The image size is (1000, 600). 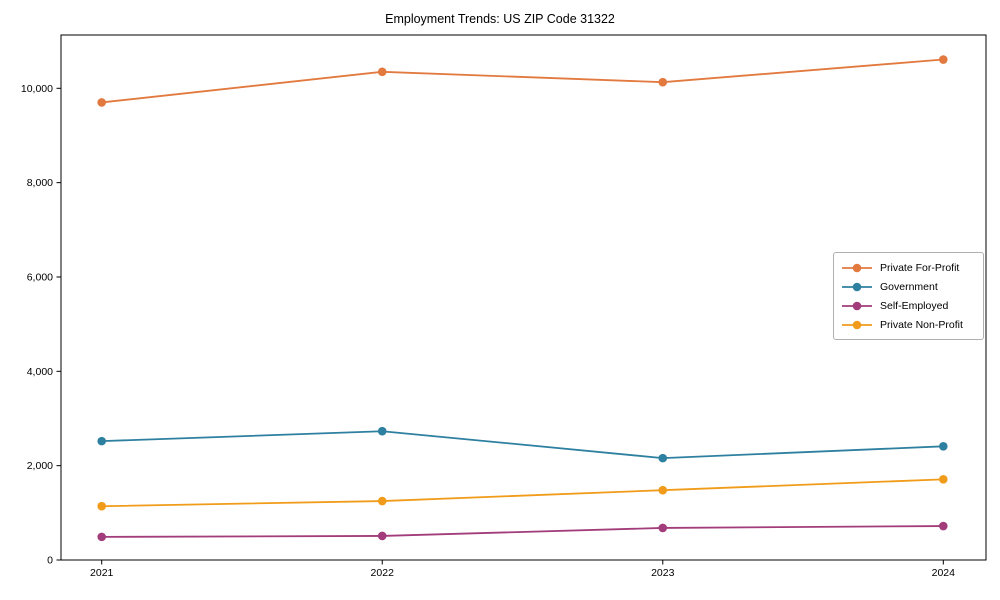 I want to click on x-tick-label: 2022, so click(x=383, y=573).